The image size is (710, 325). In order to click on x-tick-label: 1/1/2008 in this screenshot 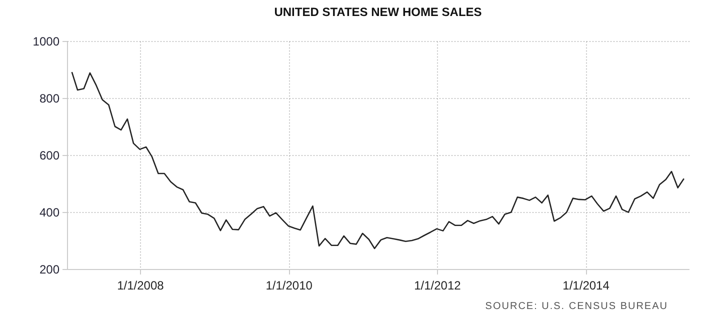, I will do `click(140, 285)`.